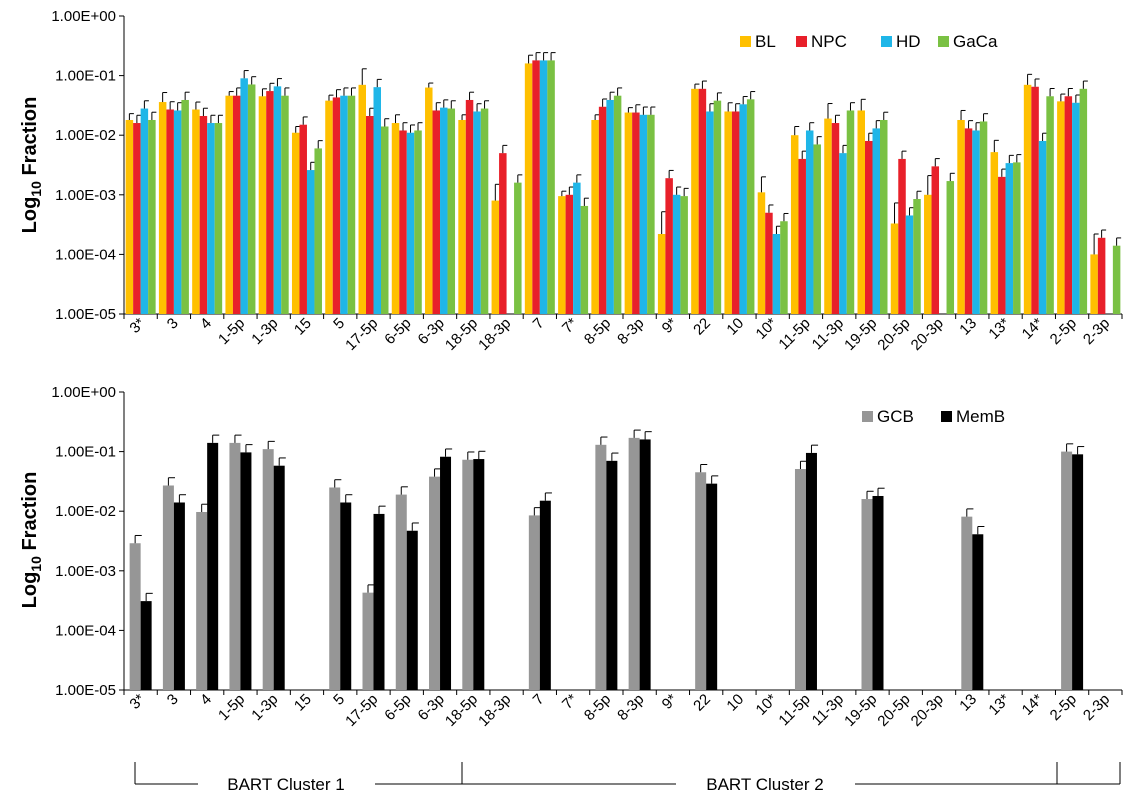  I want to click on x-tick-label: 8-3p, so click(630, 331).